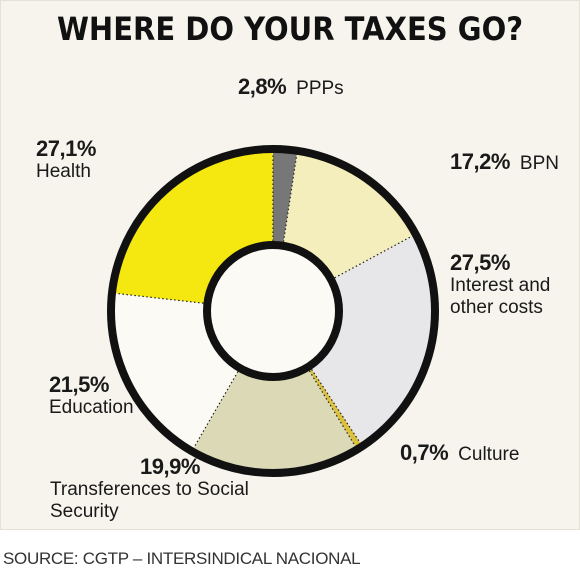 This screenshot has width=580, height=580. Describe the element at coordinates (349, 215) in the screenshot. I see `donut-slice-bpn` at that location.